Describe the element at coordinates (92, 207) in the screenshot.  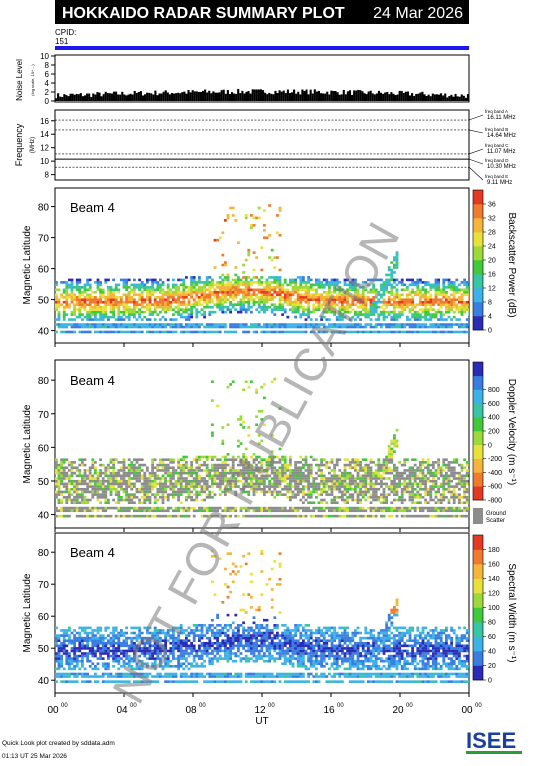
I see `power-beam-label: Beam 4` at that location.